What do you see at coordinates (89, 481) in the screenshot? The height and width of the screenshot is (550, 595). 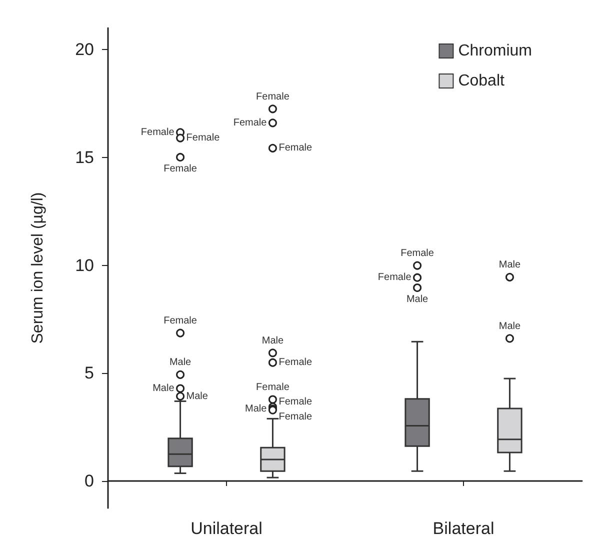 I see `y-tick-label: 0` at bounding box center [89, 481].